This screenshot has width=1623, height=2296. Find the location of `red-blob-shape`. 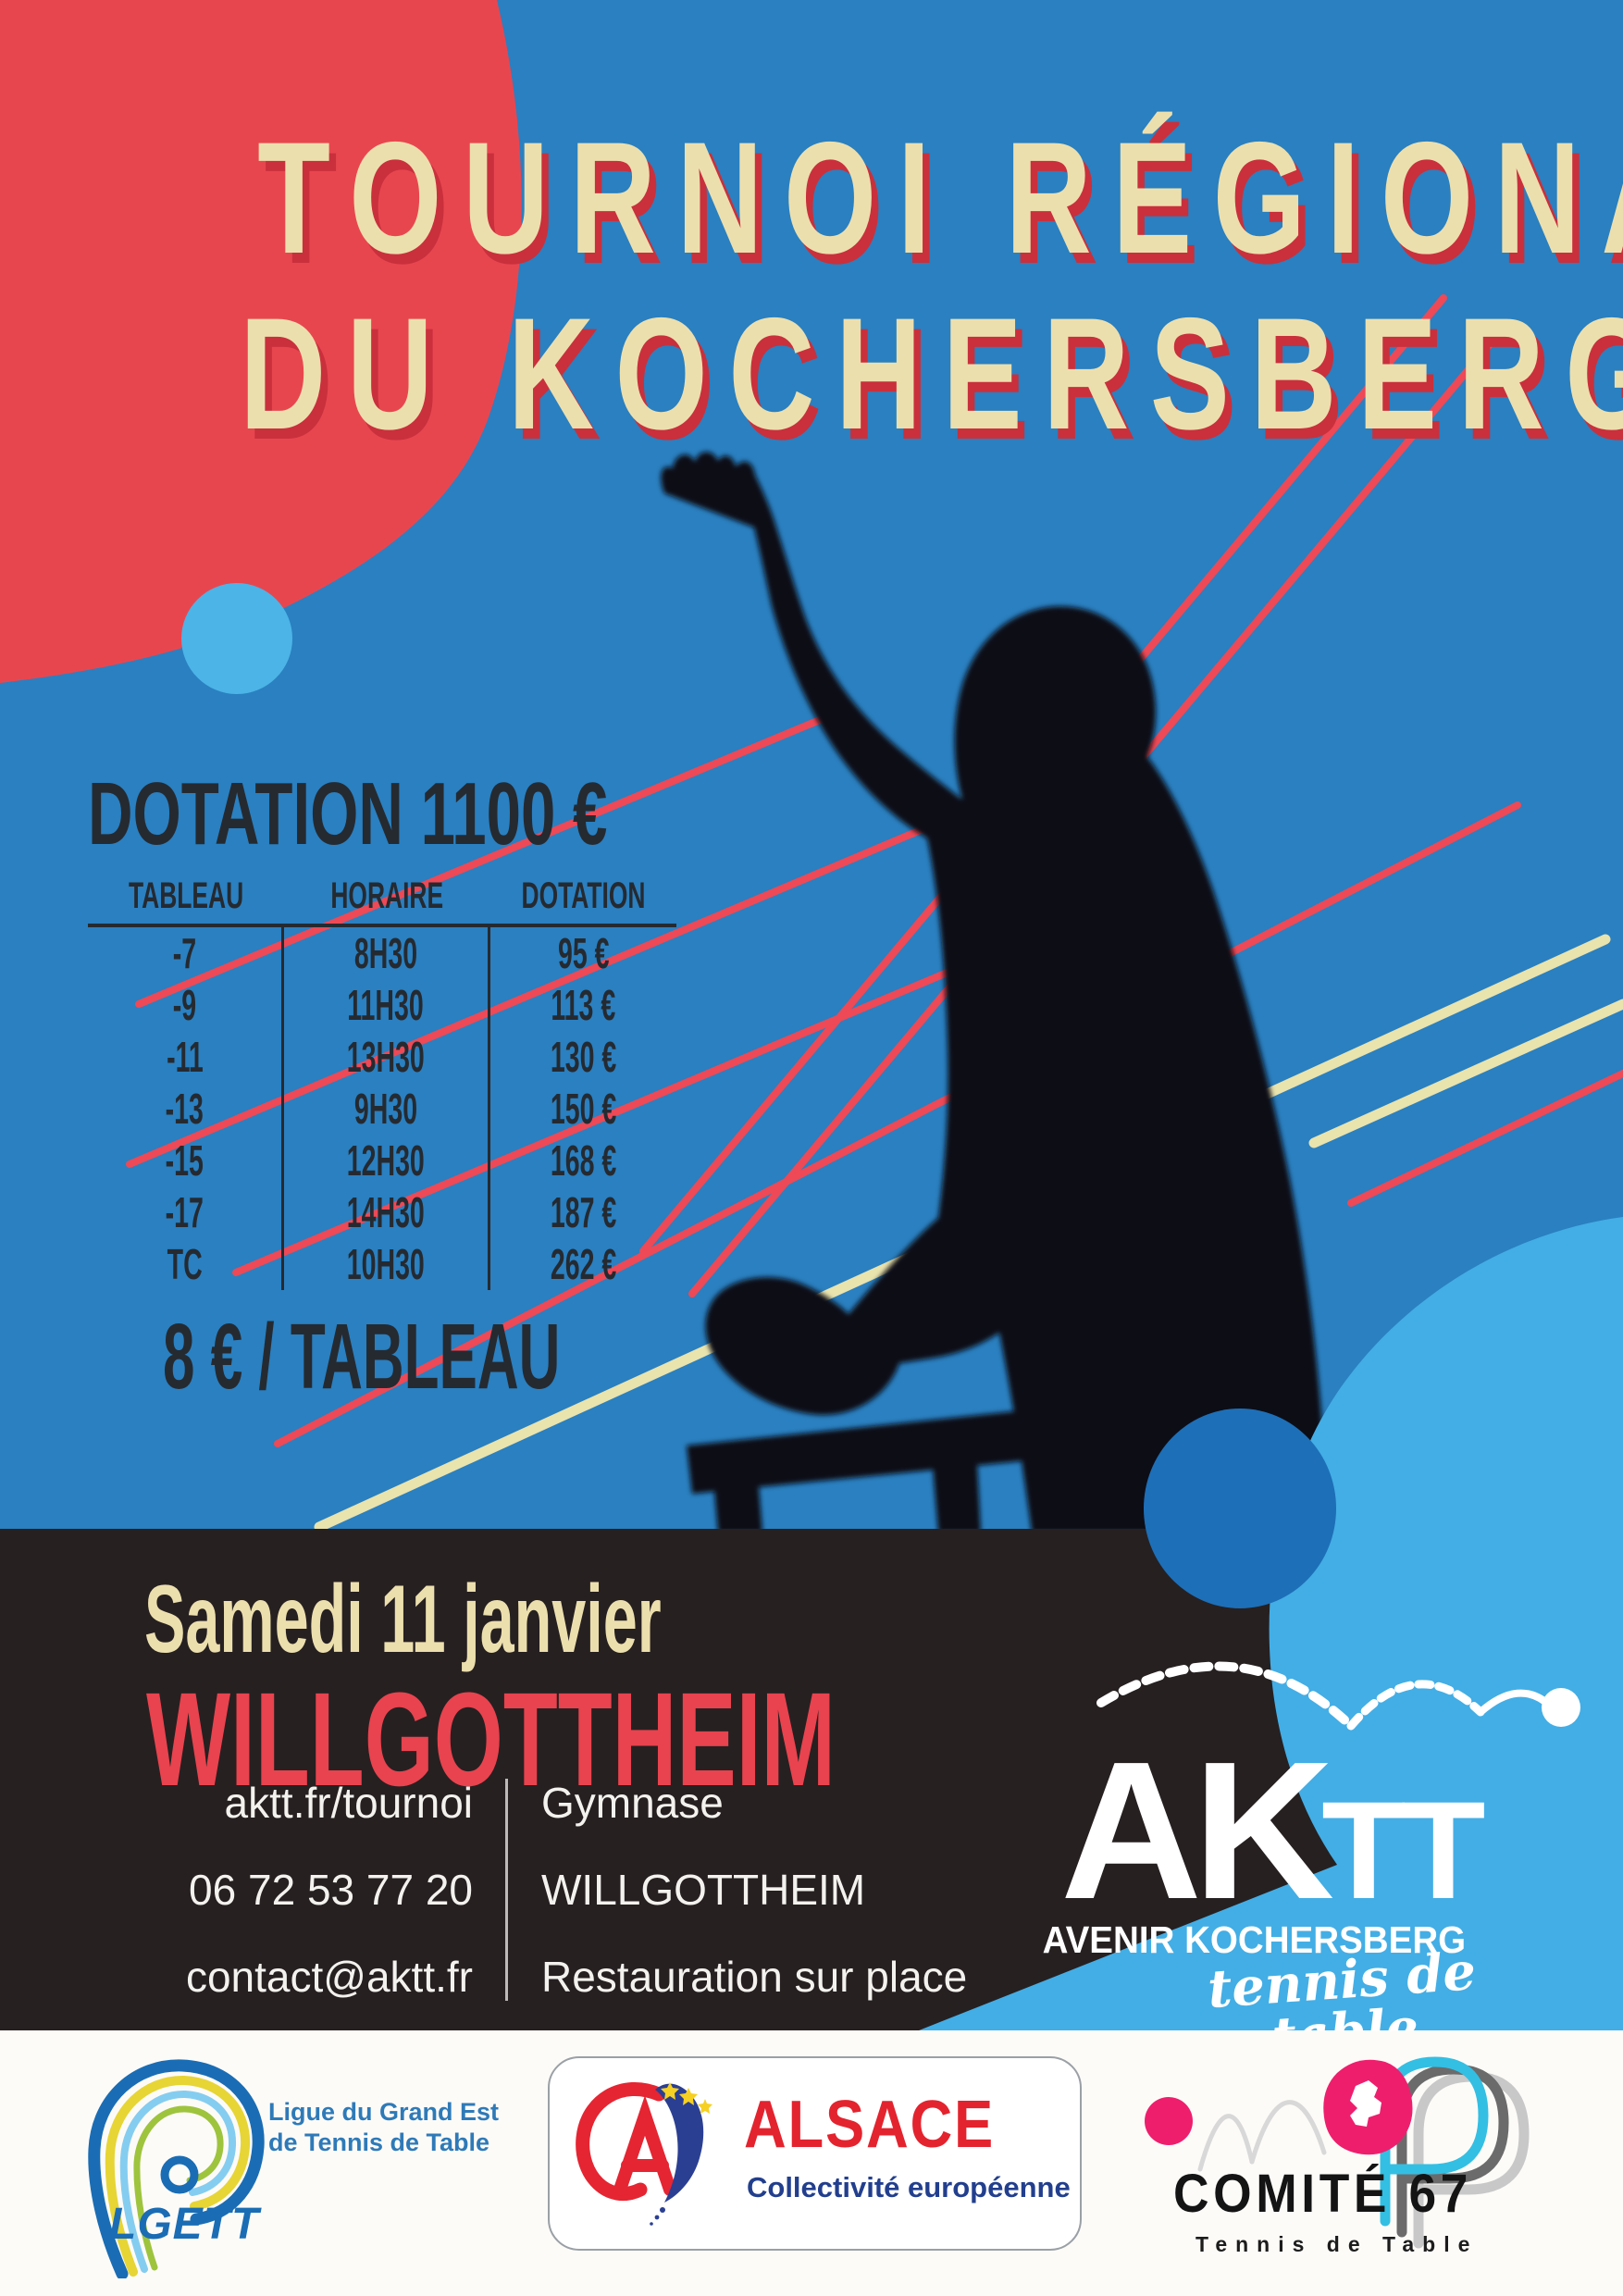

red-blob-shape is located at coordinates (261, 342).